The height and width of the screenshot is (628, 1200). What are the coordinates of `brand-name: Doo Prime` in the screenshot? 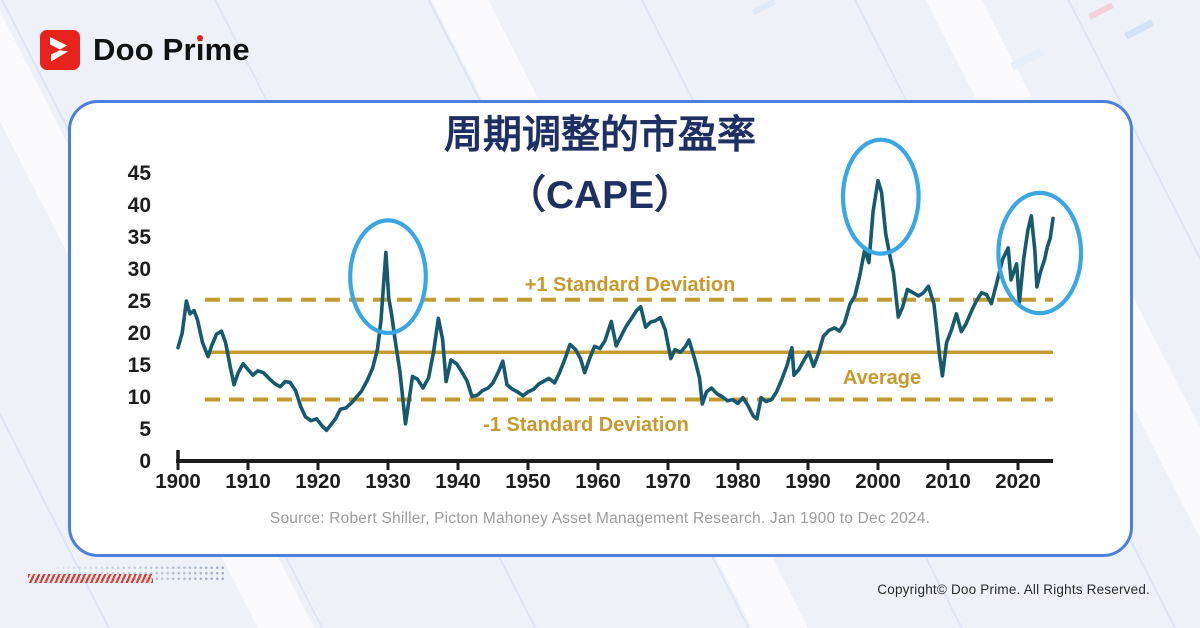 It's located at (171, 50).